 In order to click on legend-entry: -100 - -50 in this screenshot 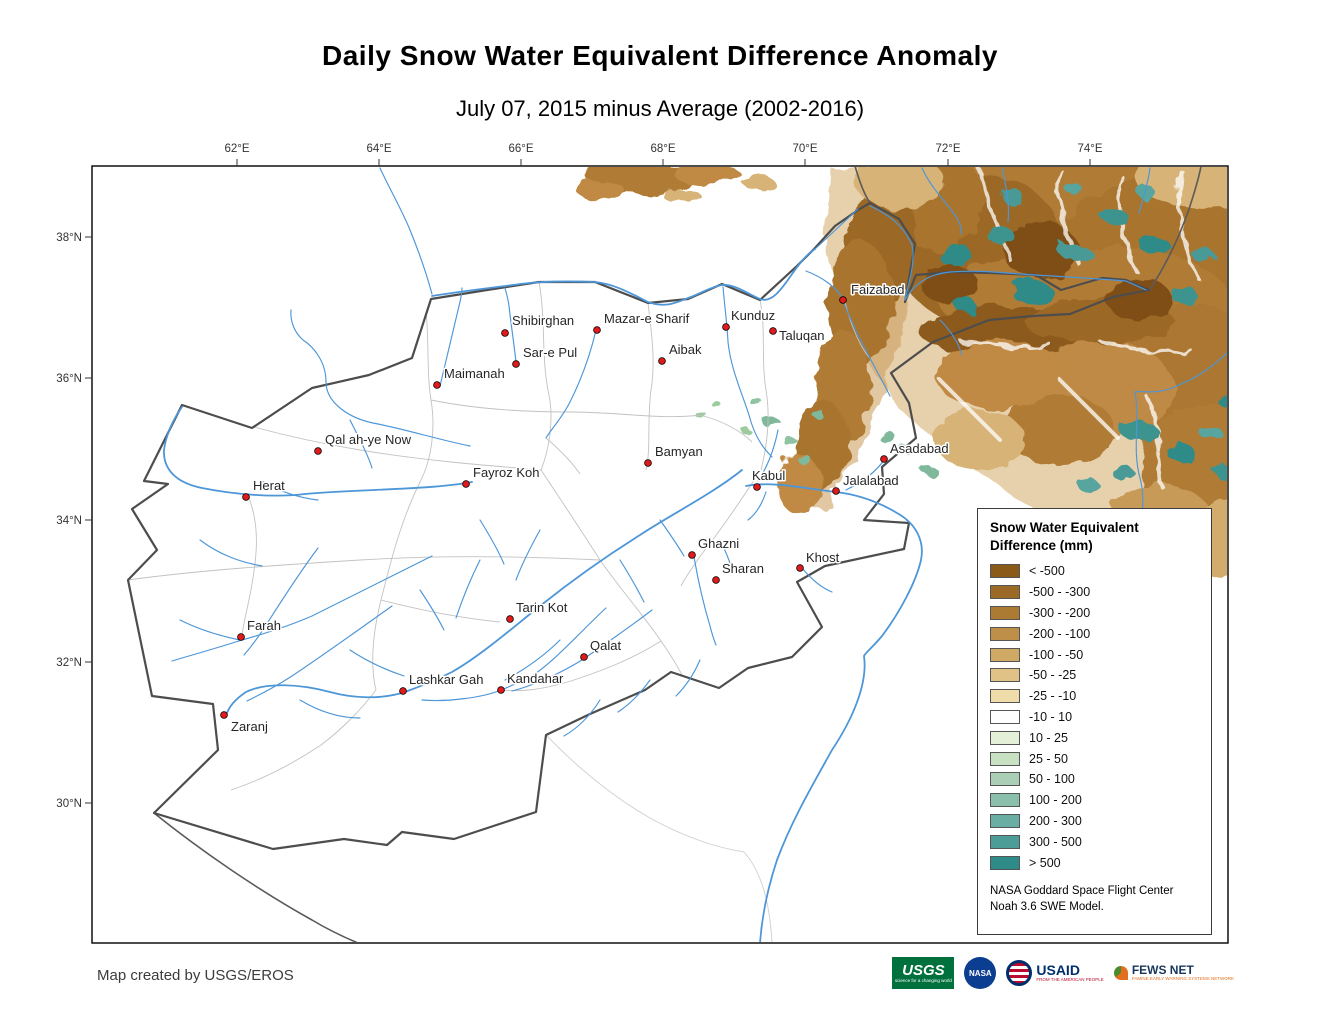, I will do `click(1094, 654)`.